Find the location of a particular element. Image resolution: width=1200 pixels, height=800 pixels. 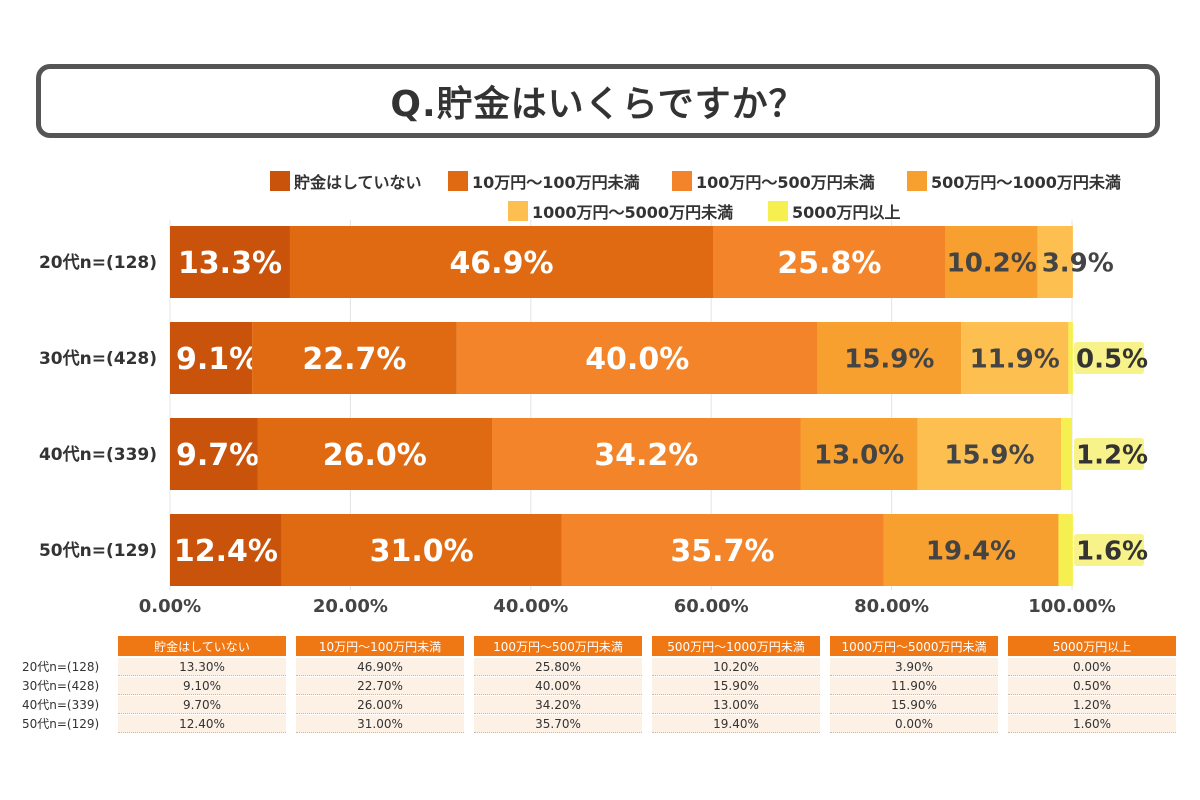

data-label: 12.4% is located at coordinates (226, 551).